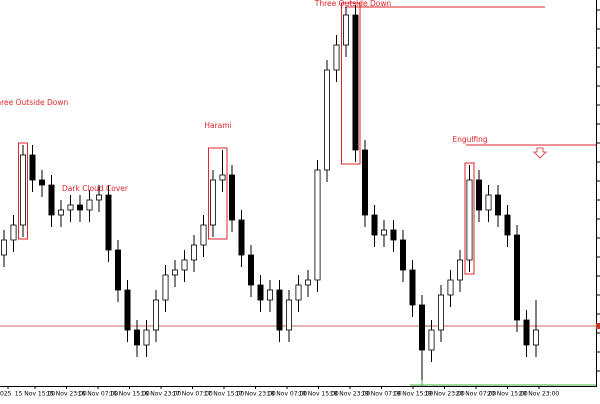 The image size is (600, 404). What do you see at coordinates (6, 394) in the screenshot?
I see `x-tick-label: 025` at bounding box center [6, 394].